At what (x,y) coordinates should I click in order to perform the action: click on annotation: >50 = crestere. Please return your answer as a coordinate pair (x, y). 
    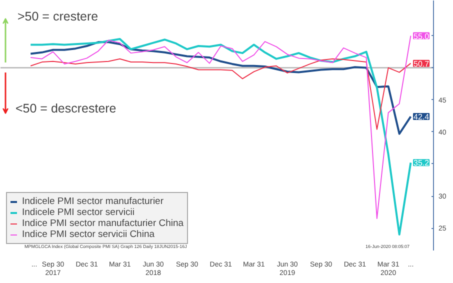
    Looking at the image, I should click on (58, 17).